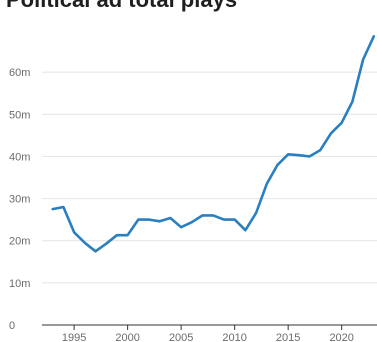 The height and width of the screenshot is (342, 377). What do you see at coordinates (341, 337) in the screenshot?
I see `x-tick-label: 2020` at bounding box center [341, 337].